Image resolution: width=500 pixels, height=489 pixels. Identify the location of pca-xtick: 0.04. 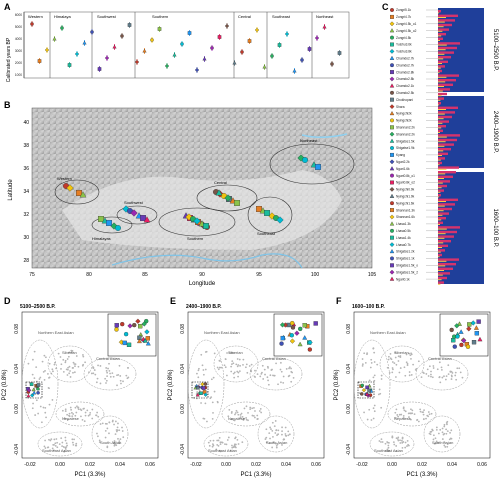
(286, 465).